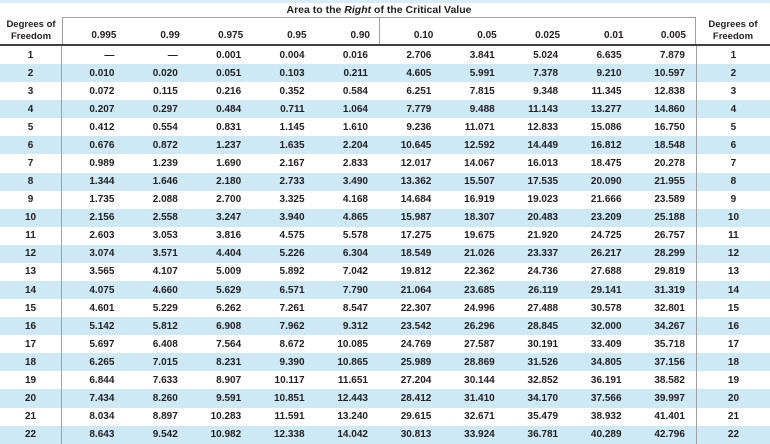 The height and width of the screenshot is (444, 770). I want to click on col-header-001: 0.01, so click(601, 30).